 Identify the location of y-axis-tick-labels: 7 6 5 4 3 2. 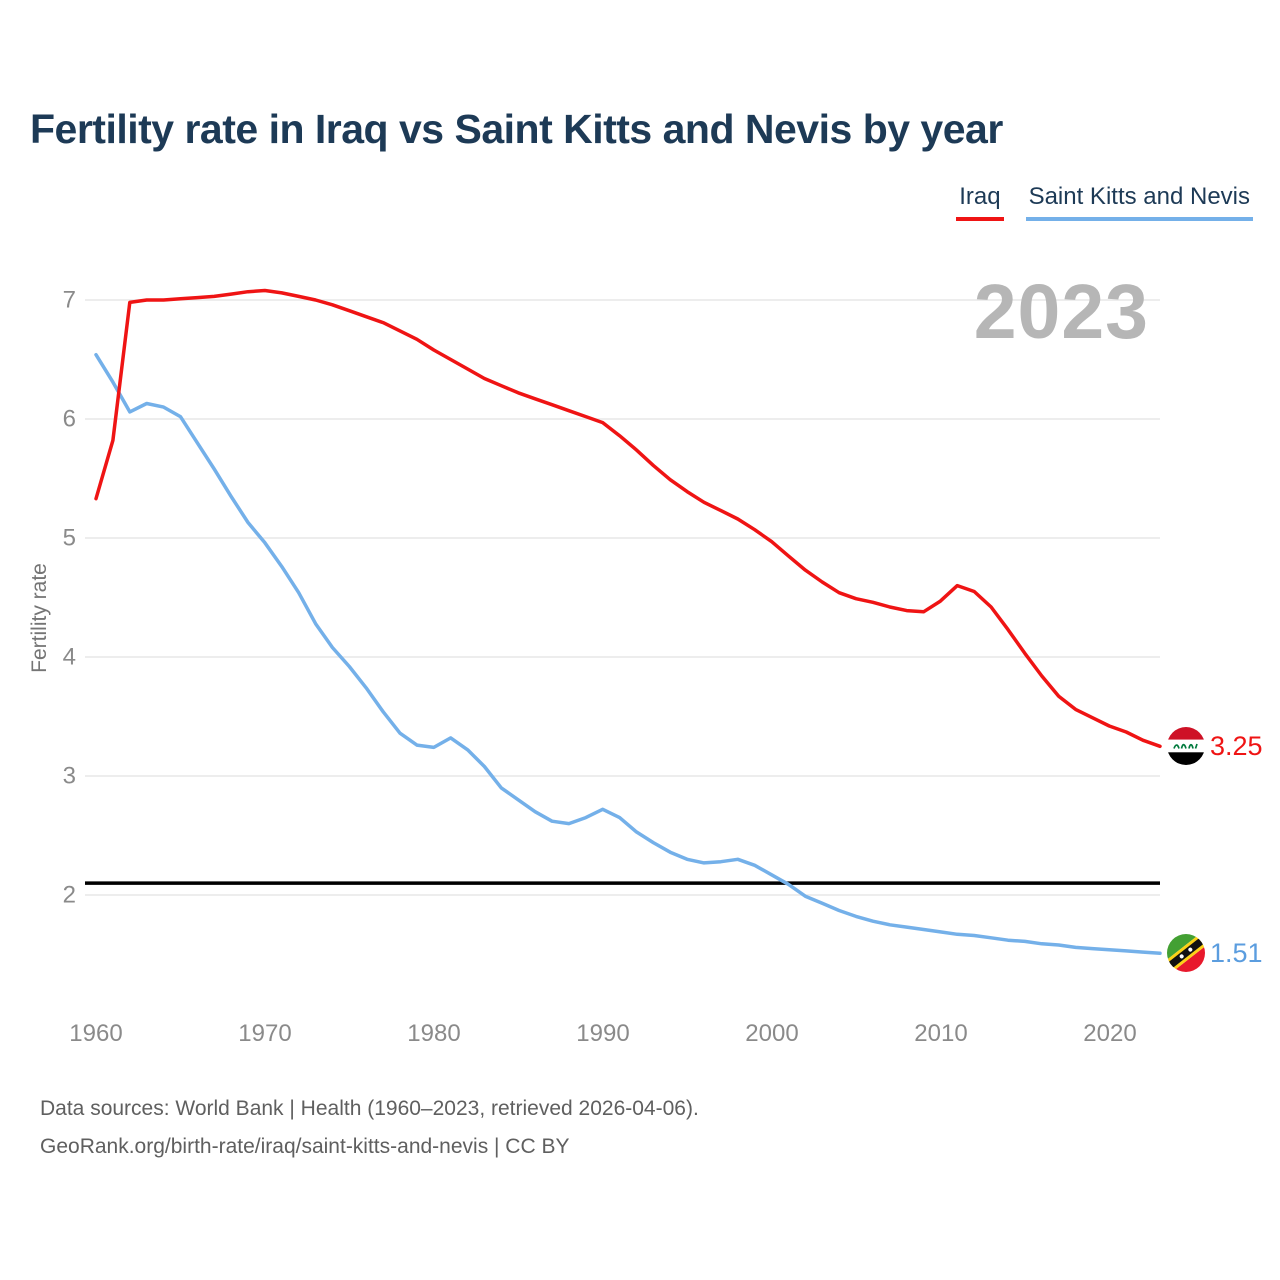
(69, 598).